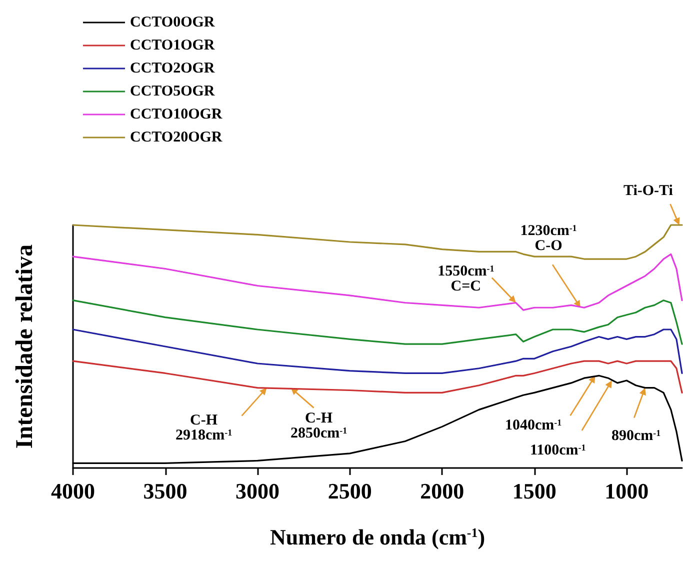 Image resolution: width=683 pixels, height=571 pixels. I want to click on annotation: Ti-O-Ti, so click(648, 191).